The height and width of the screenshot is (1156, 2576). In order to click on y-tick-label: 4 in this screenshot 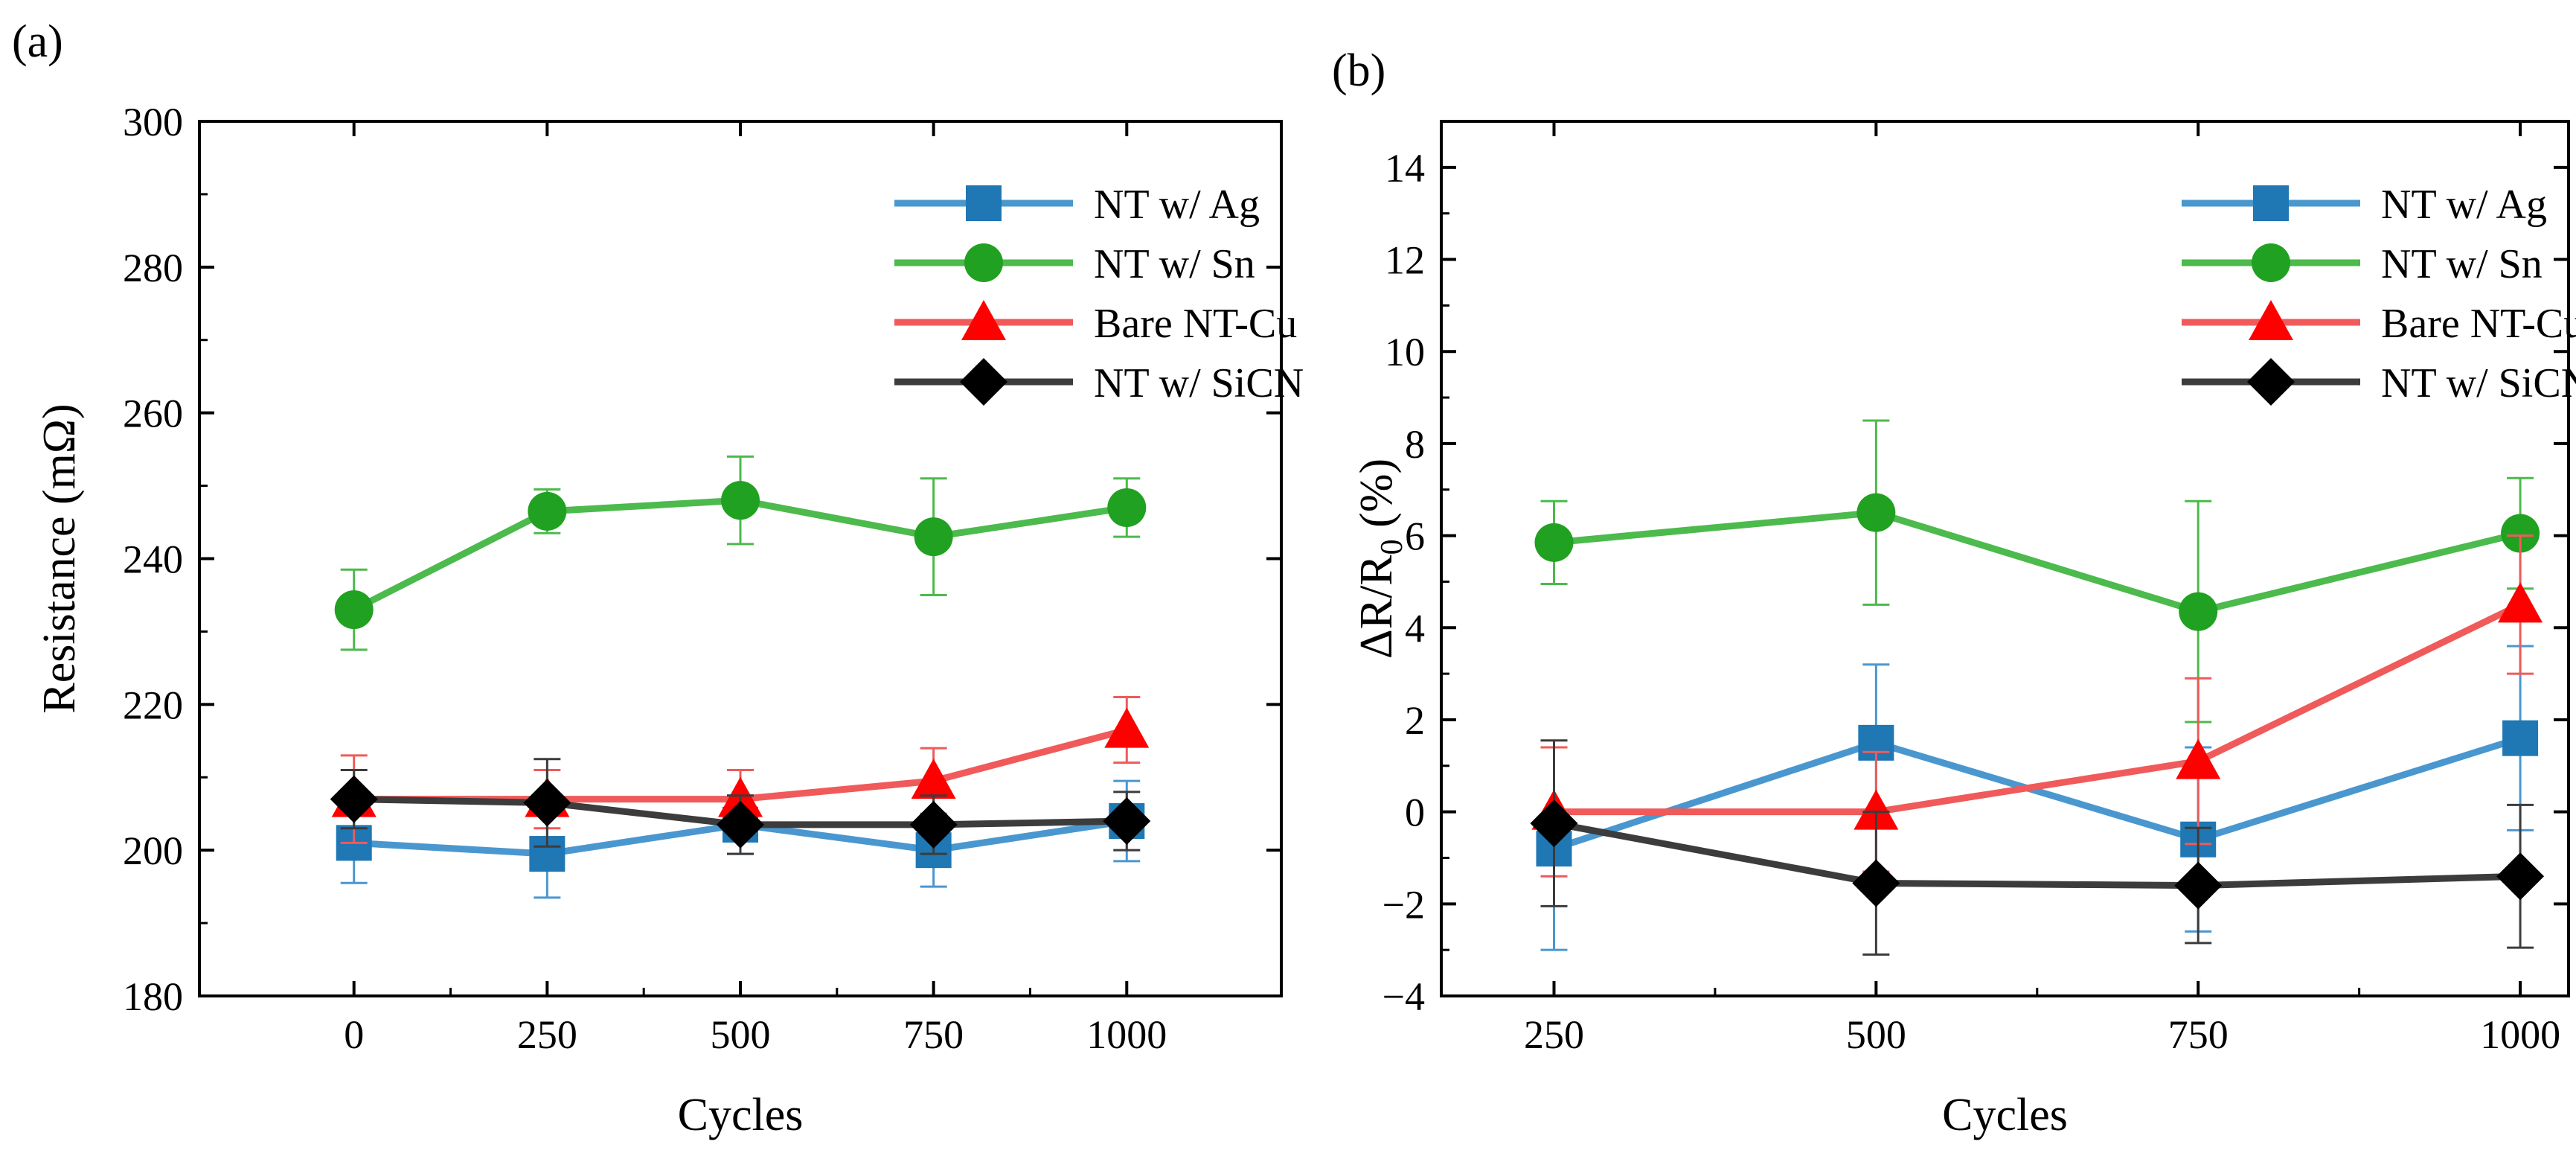, I will do `click(1415, 629)`.